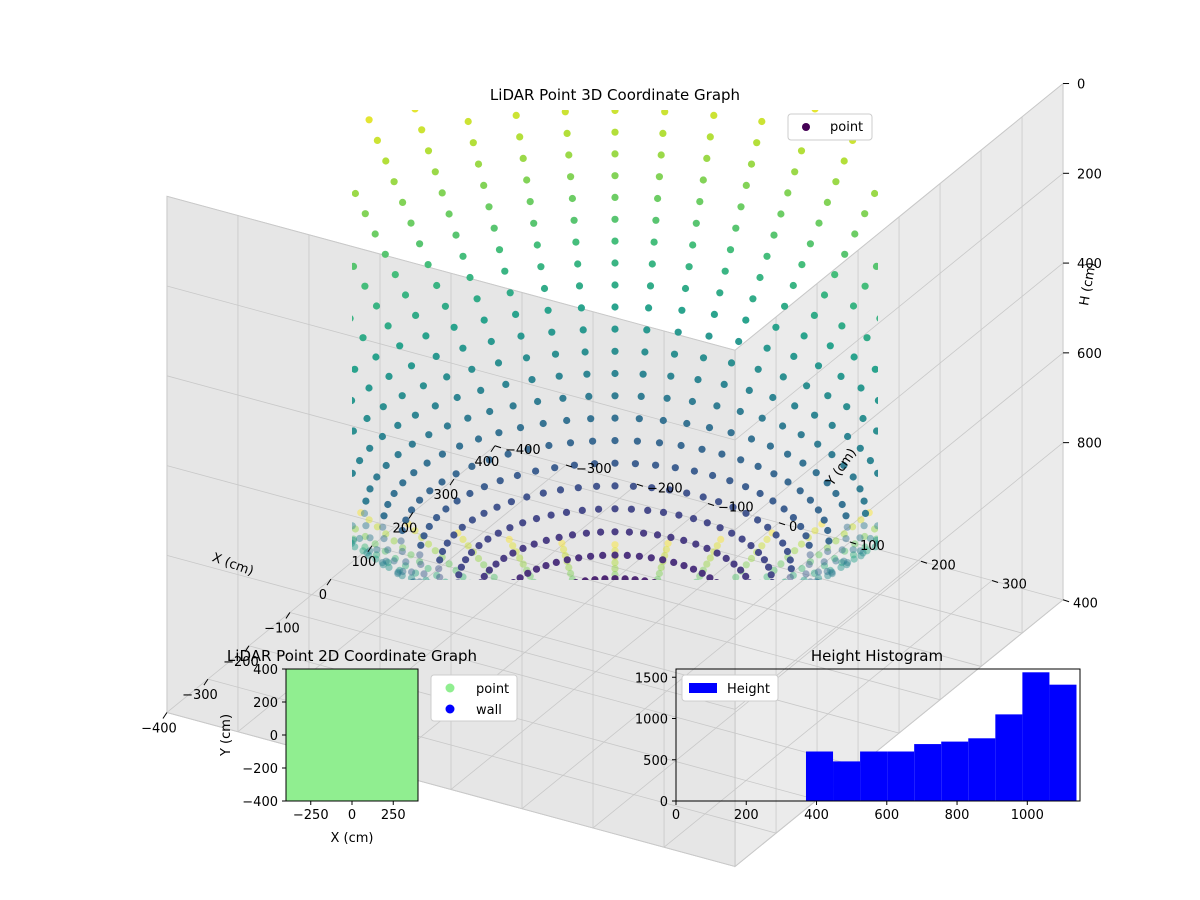 The image size is (1200, 900). What do you see at coordinates (872, 546) in the screenshot?
I see `y-tick-label: 100` at bounding box center [872, 546].